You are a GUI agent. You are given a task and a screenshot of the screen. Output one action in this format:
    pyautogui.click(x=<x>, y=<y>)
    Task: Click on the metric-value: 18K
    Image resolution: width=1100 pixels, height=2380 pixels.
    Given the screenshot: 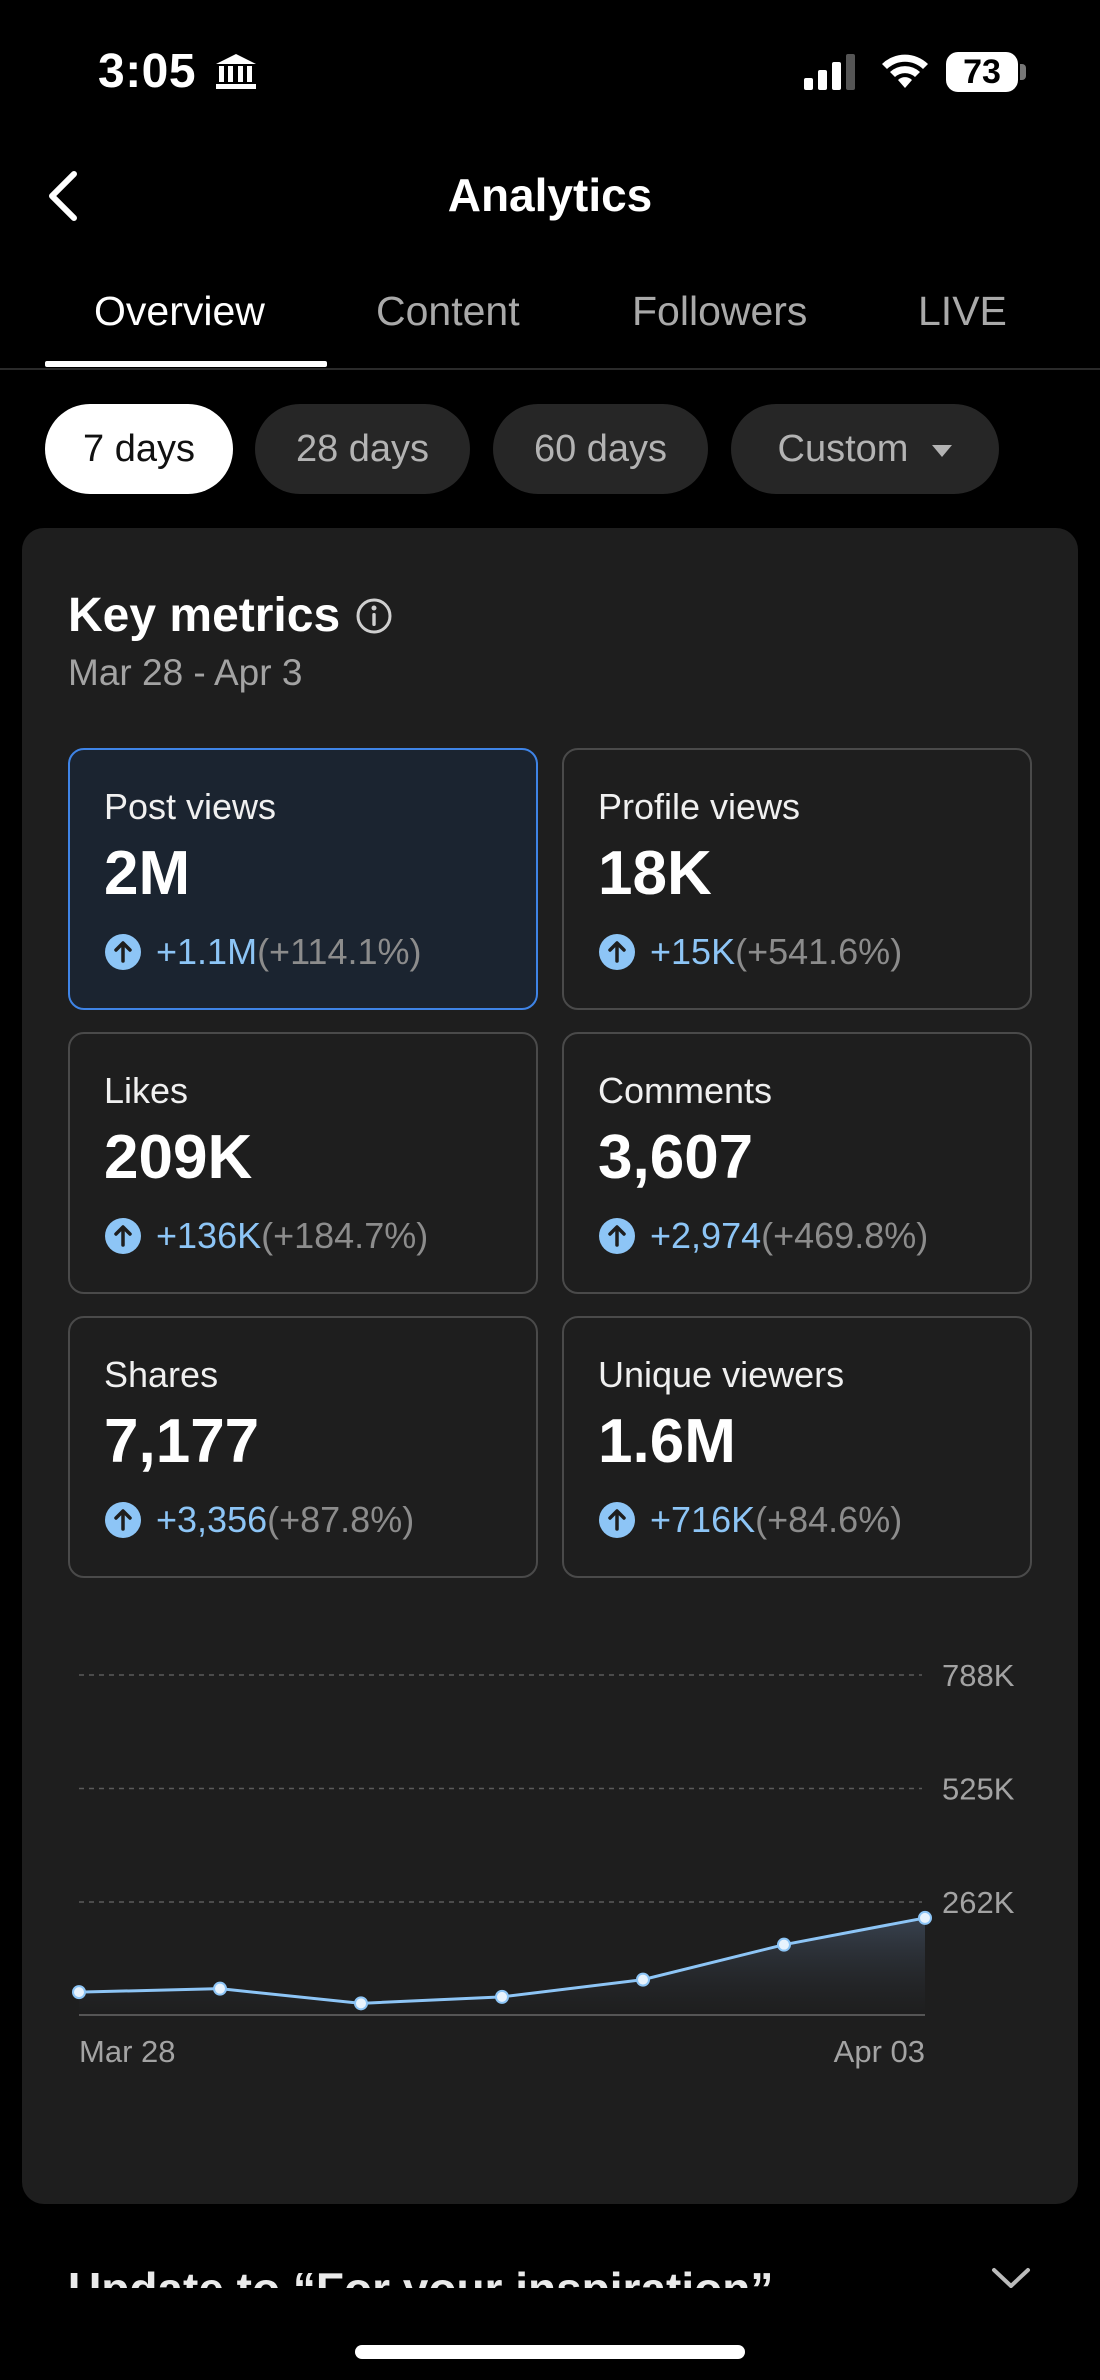 What is the action you would take?
    pyautogui.click(x=655, y=873)
    